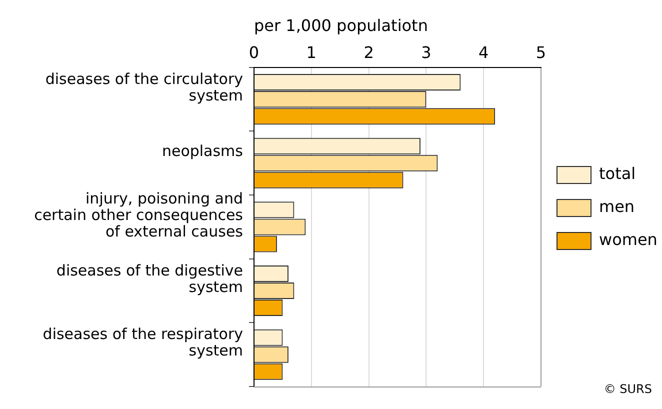 The height and width of the screenshot is (409, 662). I want to click on y-tick-label: diseases of the digestive system, so click(149, 278).